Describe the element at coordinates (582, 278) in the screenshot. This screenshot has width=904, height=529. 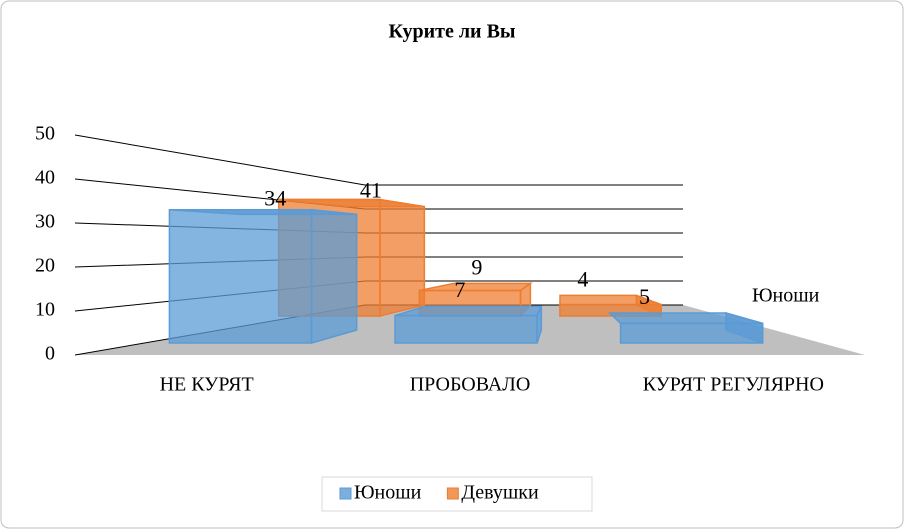
I see `data-label: 4` at that location.